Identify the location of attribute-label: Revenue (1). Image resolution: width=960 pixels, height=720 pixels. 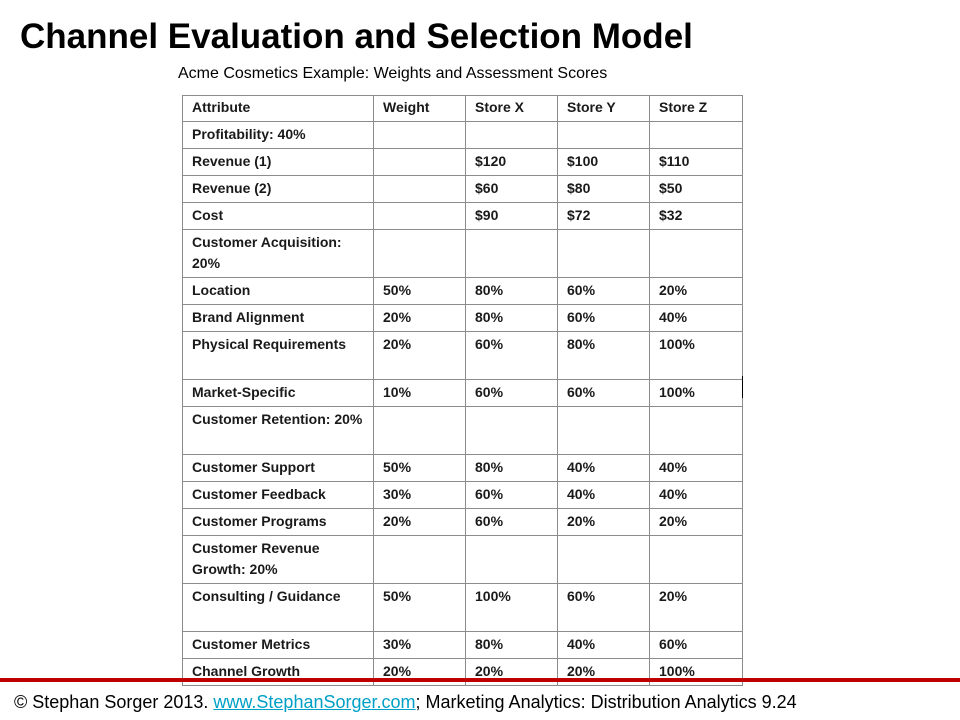
(278, 162).